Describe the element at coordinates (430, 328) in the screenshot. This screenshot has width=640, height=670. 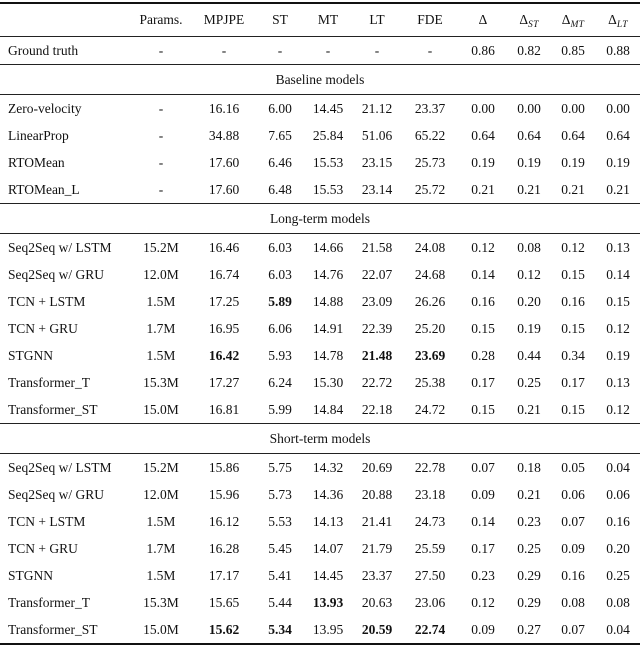
I see `value-cell: 25.20` at that location.